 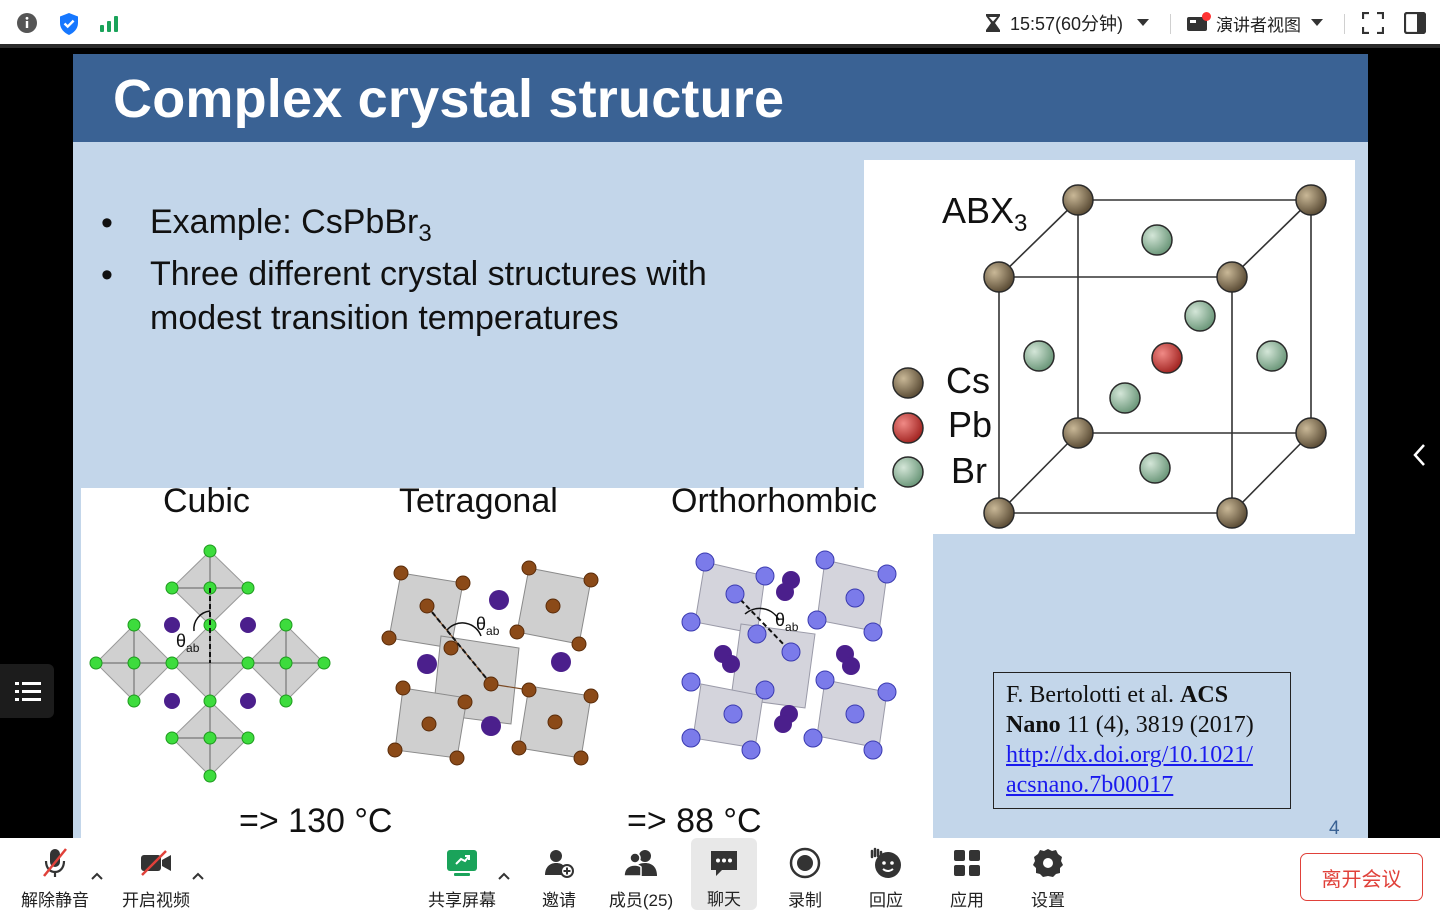 I want to click on reference-journal-part1: ACS, so click(x=1204, y=695).